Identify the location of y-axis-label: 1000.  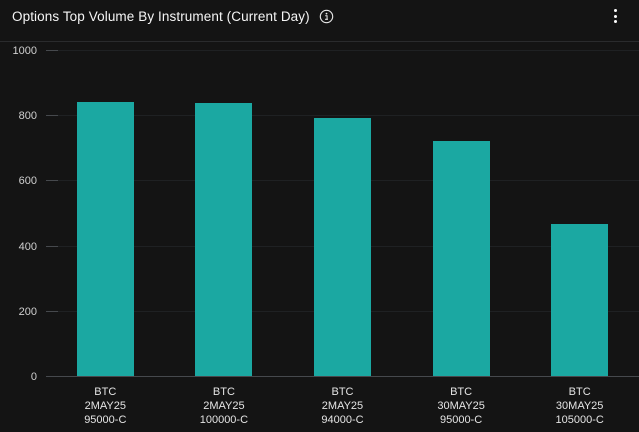
(24, 51).